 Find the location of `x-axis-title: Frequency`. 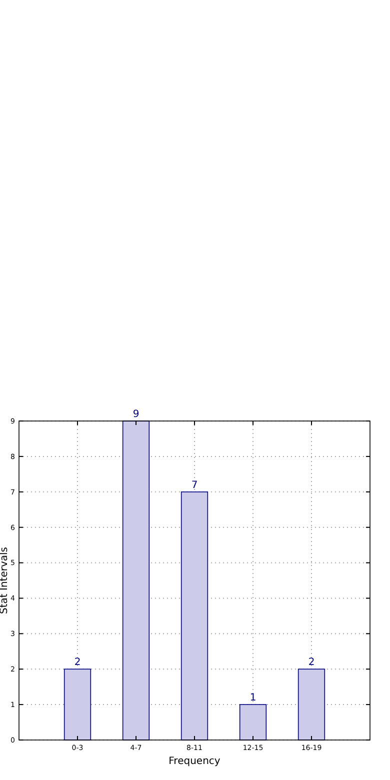

x-axis-title: Frequency is located at coordinates (194, 761).